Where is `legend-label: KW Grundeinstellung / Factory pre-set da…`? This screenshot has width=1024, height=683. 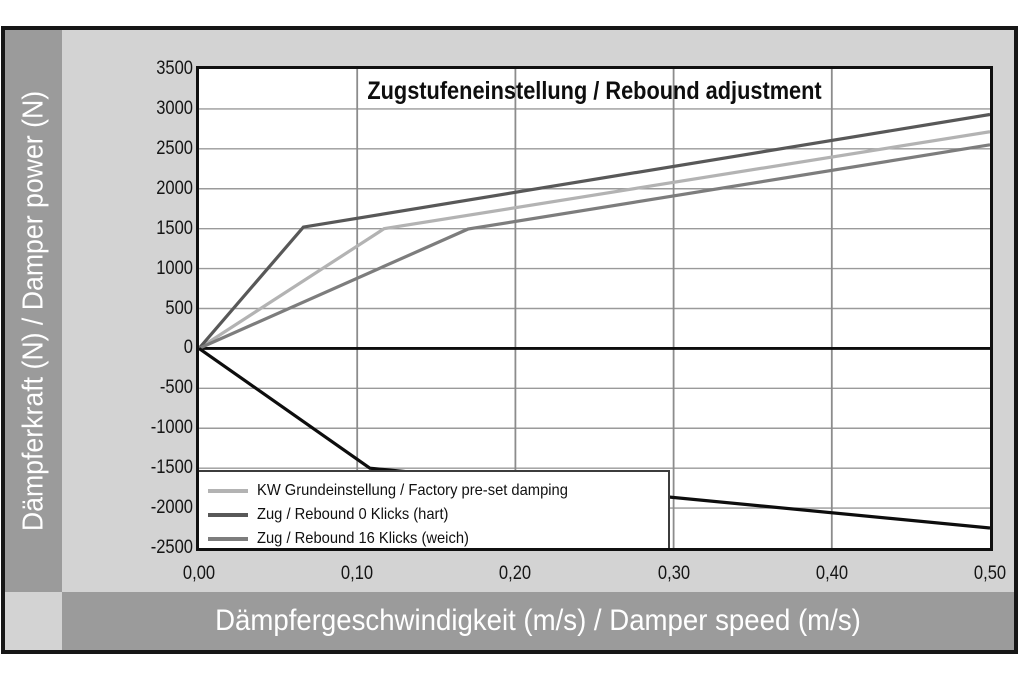
legend-label: KW Grundeinstellung / Factory pre-set da… is located at coordinates (412, 490).